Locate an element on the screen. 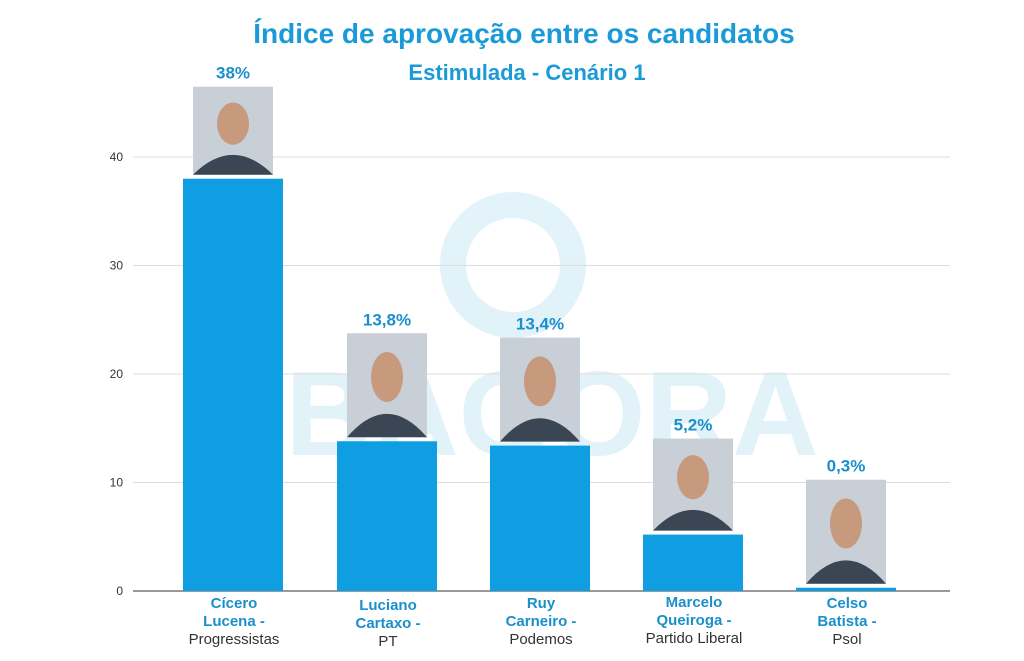 The height and width of the screenshot is (661, 1024). category-name-label: Cartaxo - is located at coordinates (387, 623).